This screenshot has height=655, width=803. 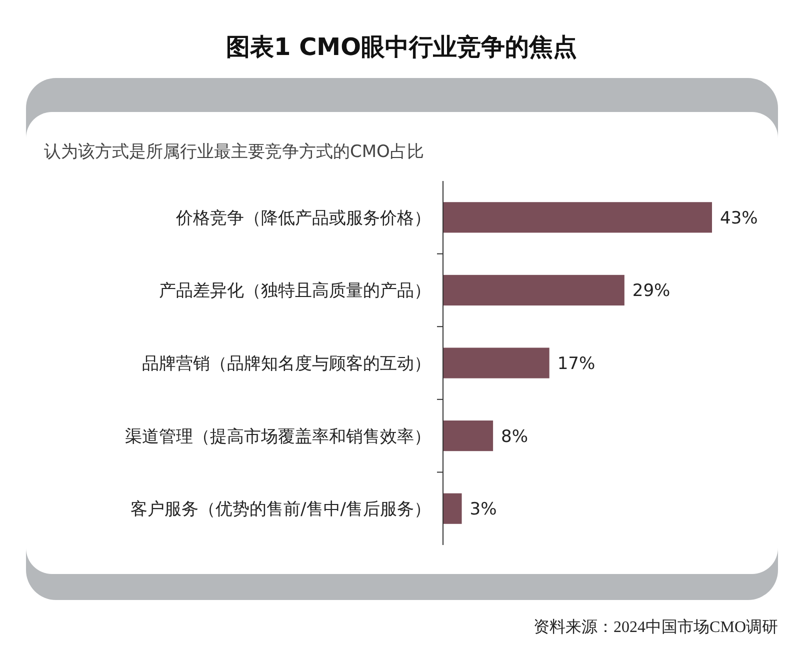 What do you see at coordinates (483, 510) in the screenshot?
I see `data-label: 3%` at bounding box center [483, 510].